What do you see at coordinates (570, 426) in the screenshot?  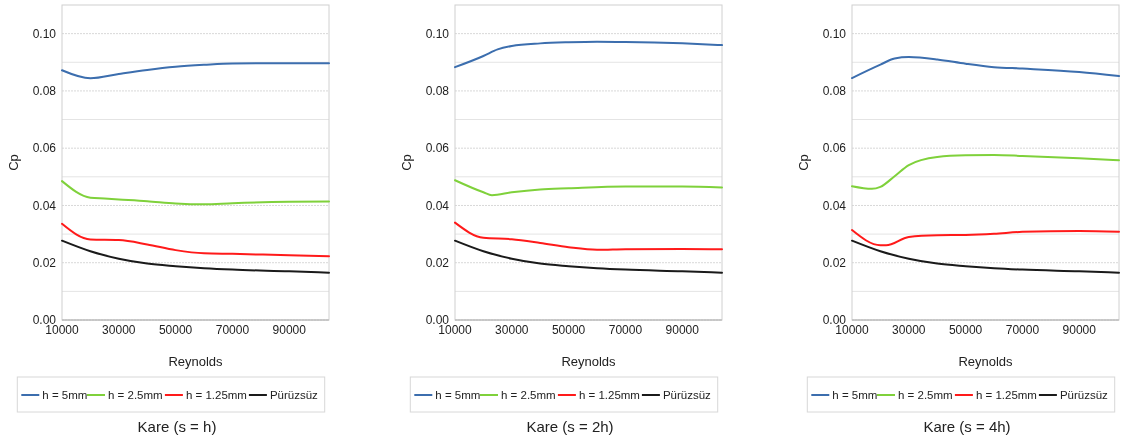 I see `text: Kare (s = 2h)` at bounding box center [570, 426].